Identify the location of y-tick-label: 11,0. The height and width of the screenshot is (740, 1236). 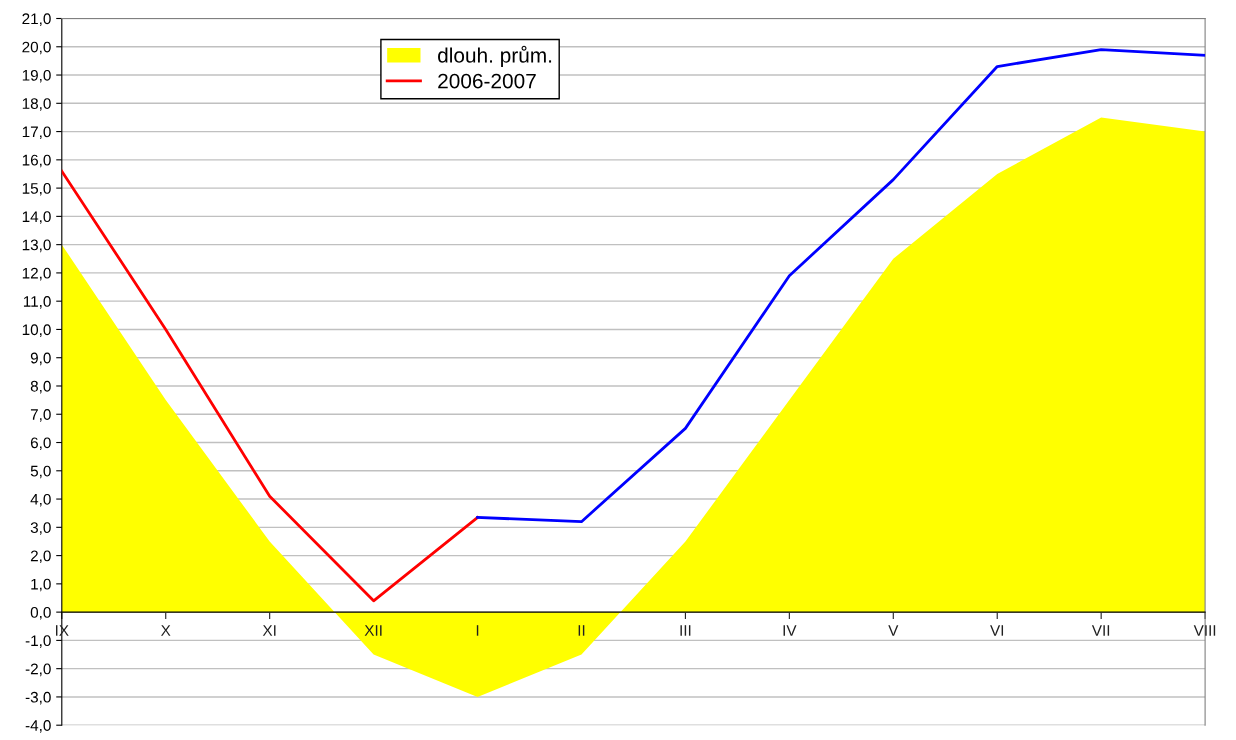
(37, 302).